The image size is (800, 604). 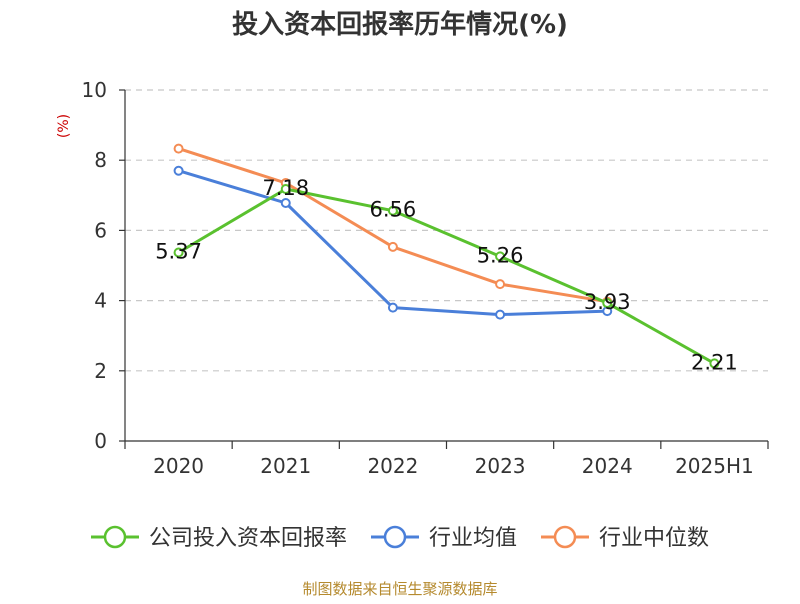 I want to click on legend-item: 行业均值, so click(x=444, y=538).